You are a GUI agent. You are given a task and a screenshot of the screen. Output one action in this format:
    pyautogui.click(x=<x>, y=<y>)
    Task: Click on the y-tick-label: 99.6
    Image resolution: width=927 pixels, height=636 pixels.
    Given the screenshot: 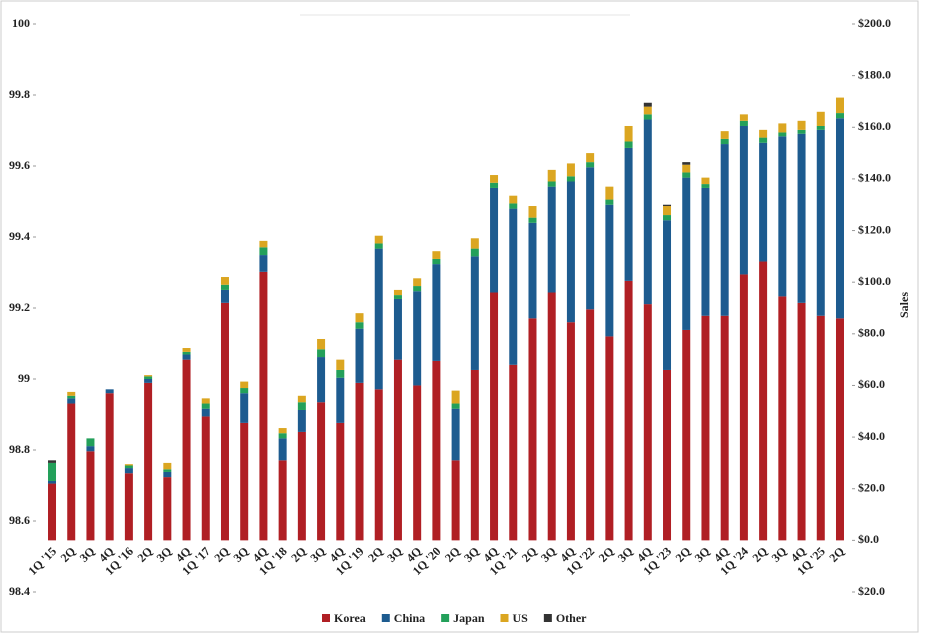 What is the action you would take?
    pyautogui.click(x=19, y=165)
    